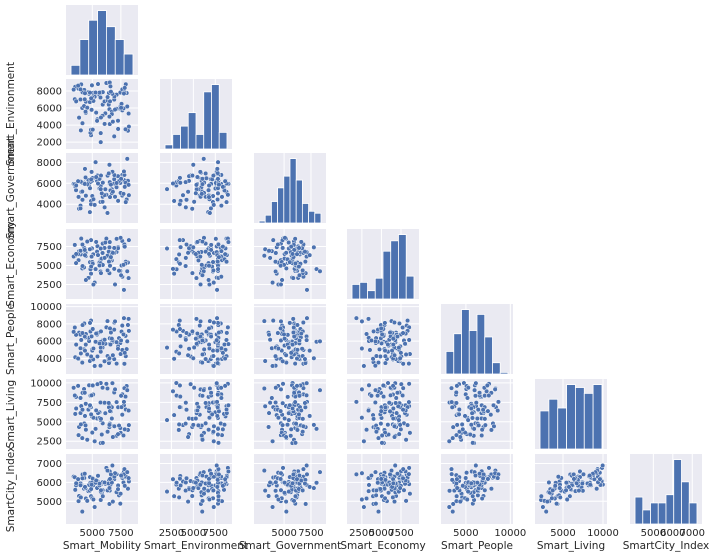  I want to click on panel-smartcity-index-vs-smart-people, so click(477, 489).